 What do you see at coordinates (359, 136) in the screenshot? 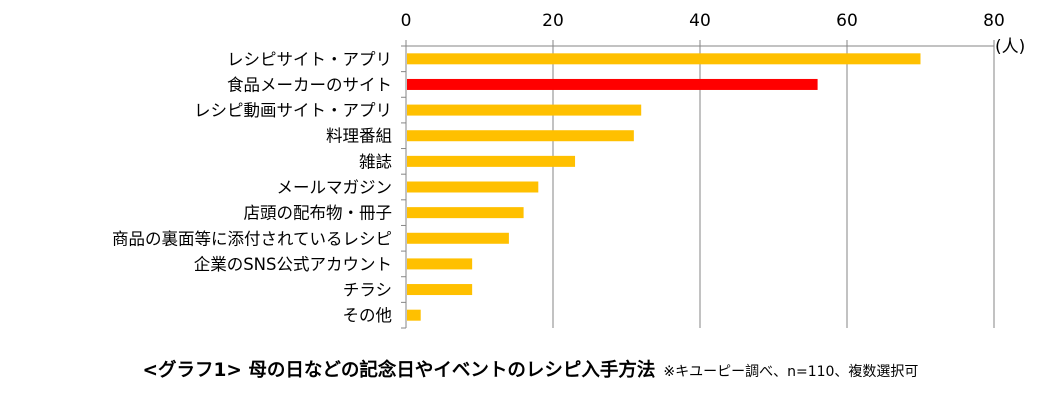
I see `category-label-4: 料理番組` at bounding box center [359, 136].